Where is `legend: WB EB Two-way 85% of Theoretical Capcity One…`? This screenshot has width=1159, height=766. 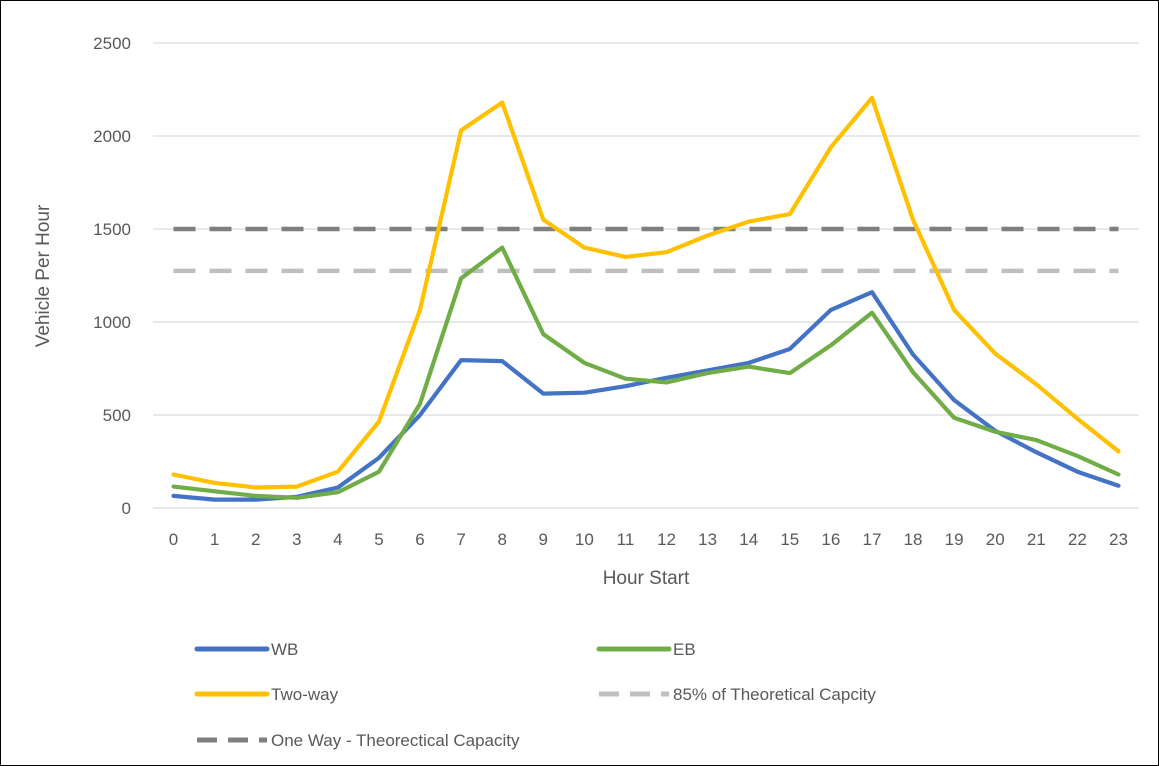 legend: WB EB Two-way 85% of Theoretical Capcity One… is located at coordinates (535, 695).